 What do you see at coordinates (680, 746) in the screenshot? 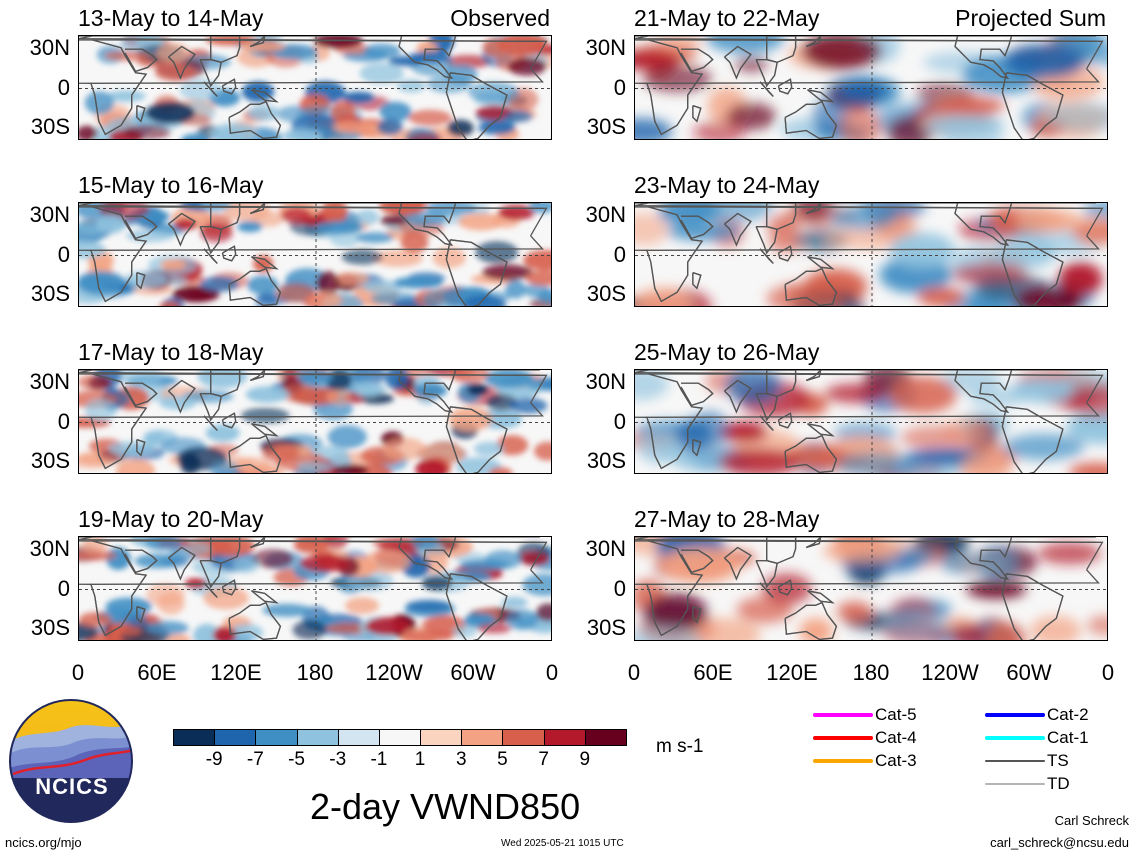
I see `colorbar-units: m s-1` at bounding box center [680, 746].